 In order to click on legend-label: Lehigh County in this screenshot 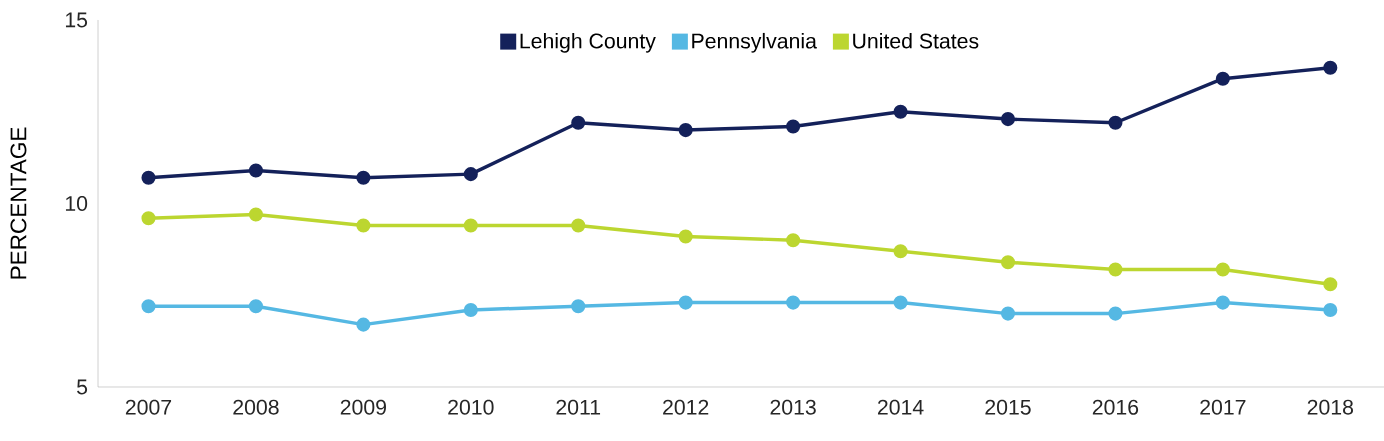, I will do `click(588, 42)`.